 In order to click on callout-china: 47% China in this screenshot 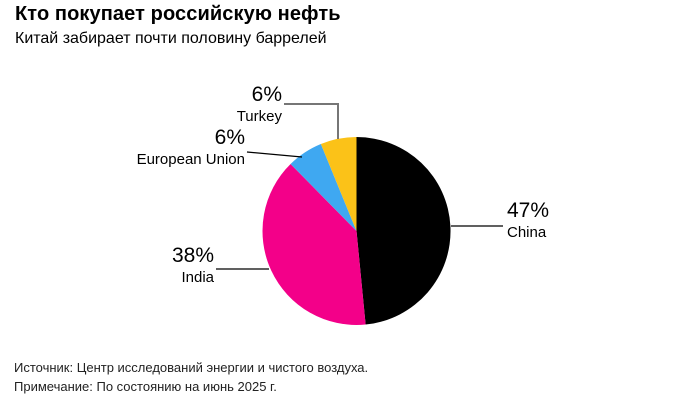, I will do `click(567, 220)`.